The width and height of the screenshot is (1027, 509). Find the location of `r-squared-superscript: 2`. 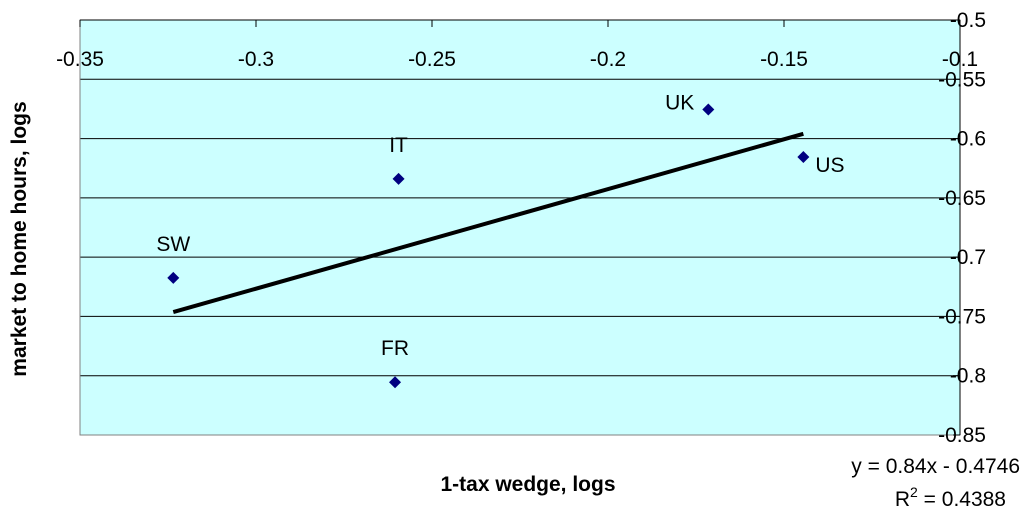

r-squared-superscript: 2 is located at coordinates (914, 492).